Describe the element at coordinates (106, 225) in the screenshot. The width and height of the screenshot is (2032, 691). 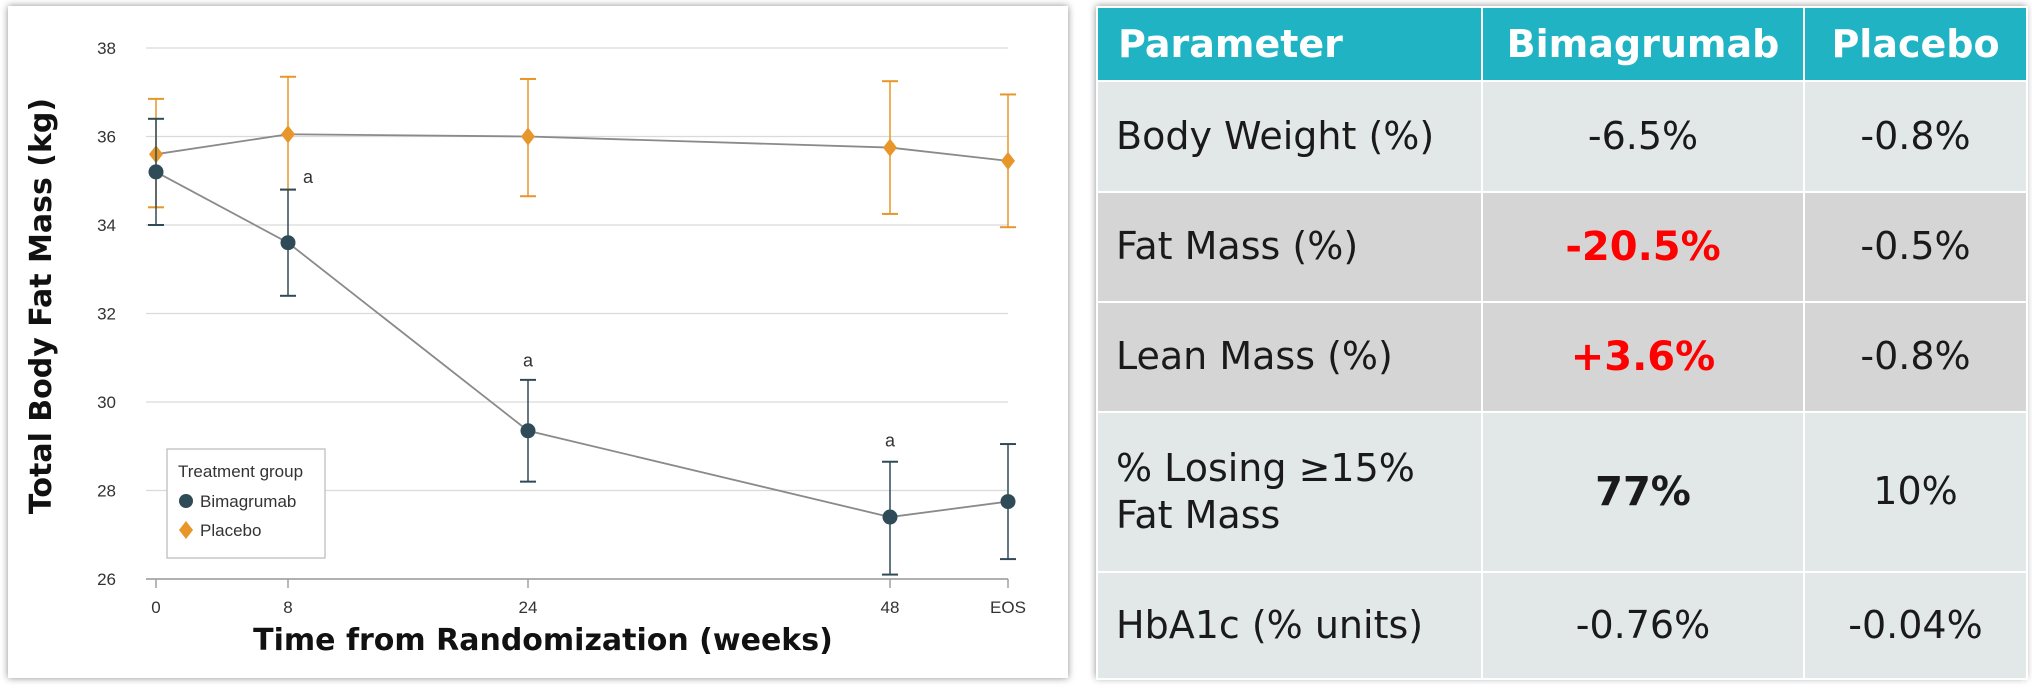
I see `y-tick-label: 34` at that location.